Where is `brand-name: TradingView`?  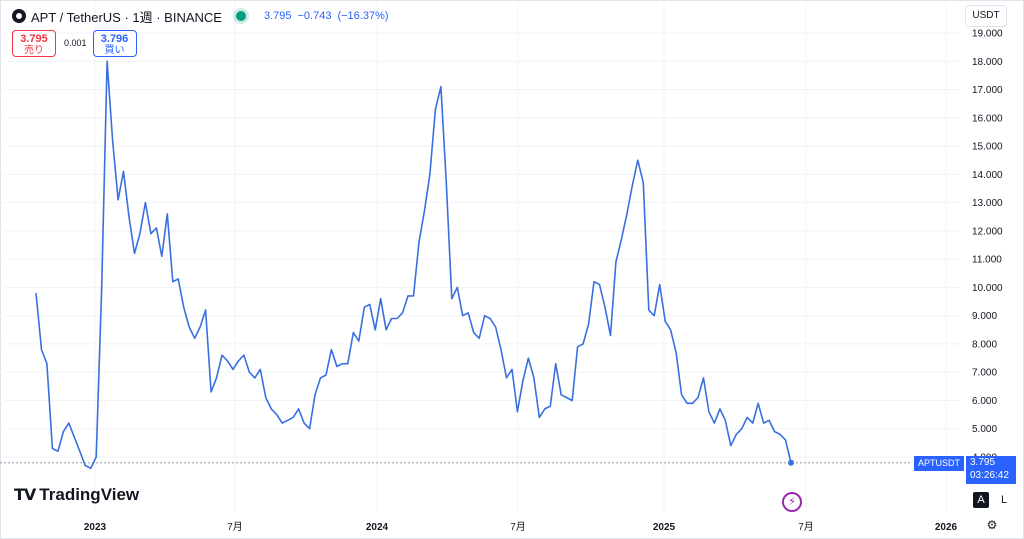 brand-name: TradingView is located at coordinates (89, 494).